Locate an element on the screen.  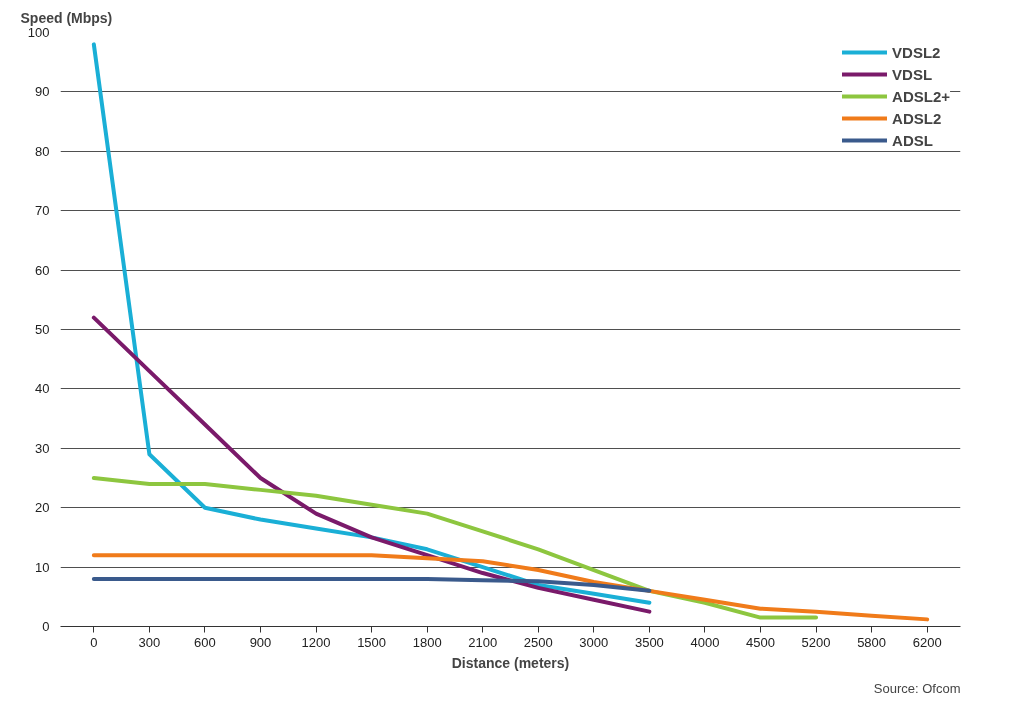
x-tick-label: 900 is located at coordinates (260, 642).